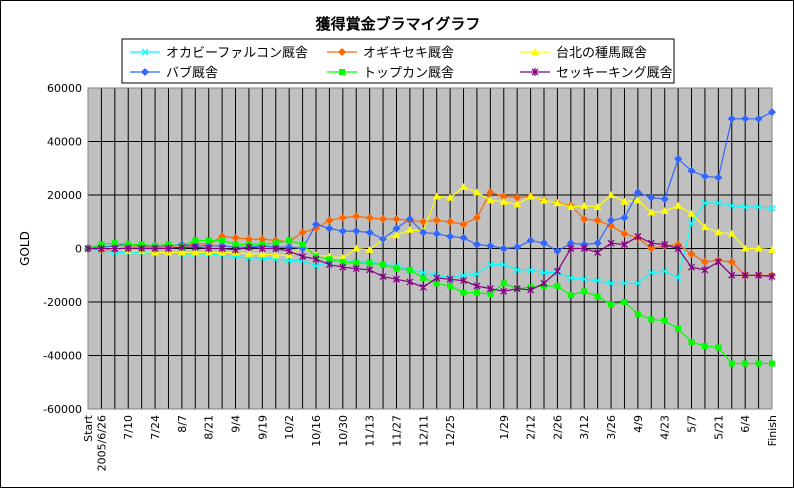 This screenshot has height=489, width=794. I want to click on legend-item: オギキセキ厩舎, so click(390, 53).